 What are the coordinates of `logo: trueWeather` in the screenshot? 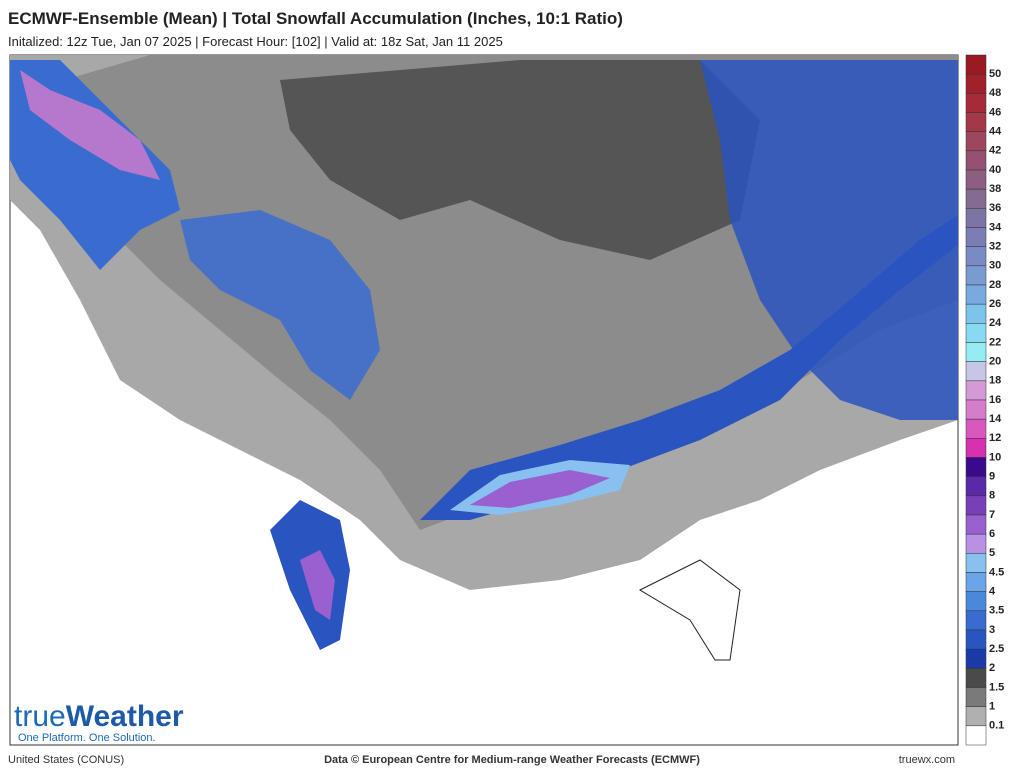 It's located at (99, 716).